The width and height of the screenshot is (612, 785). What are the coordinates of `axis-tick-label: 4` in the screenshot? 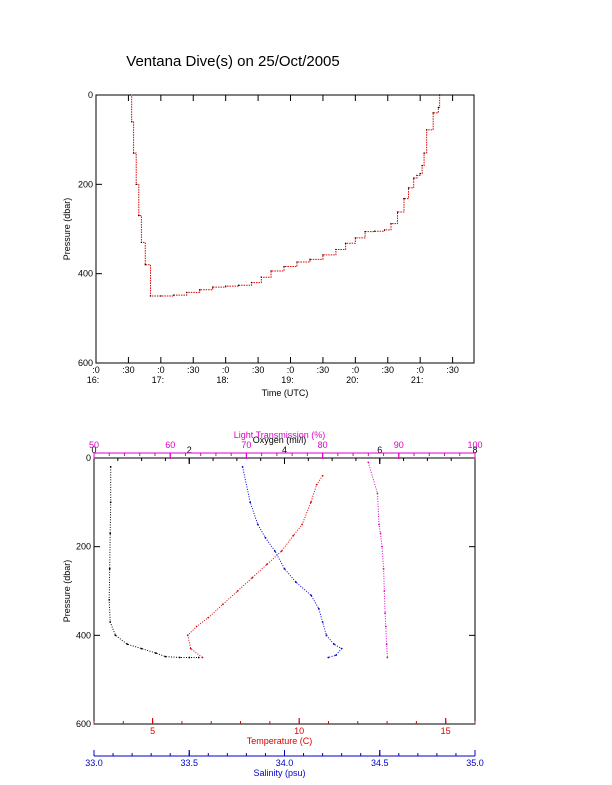 It's located at (284, 450).